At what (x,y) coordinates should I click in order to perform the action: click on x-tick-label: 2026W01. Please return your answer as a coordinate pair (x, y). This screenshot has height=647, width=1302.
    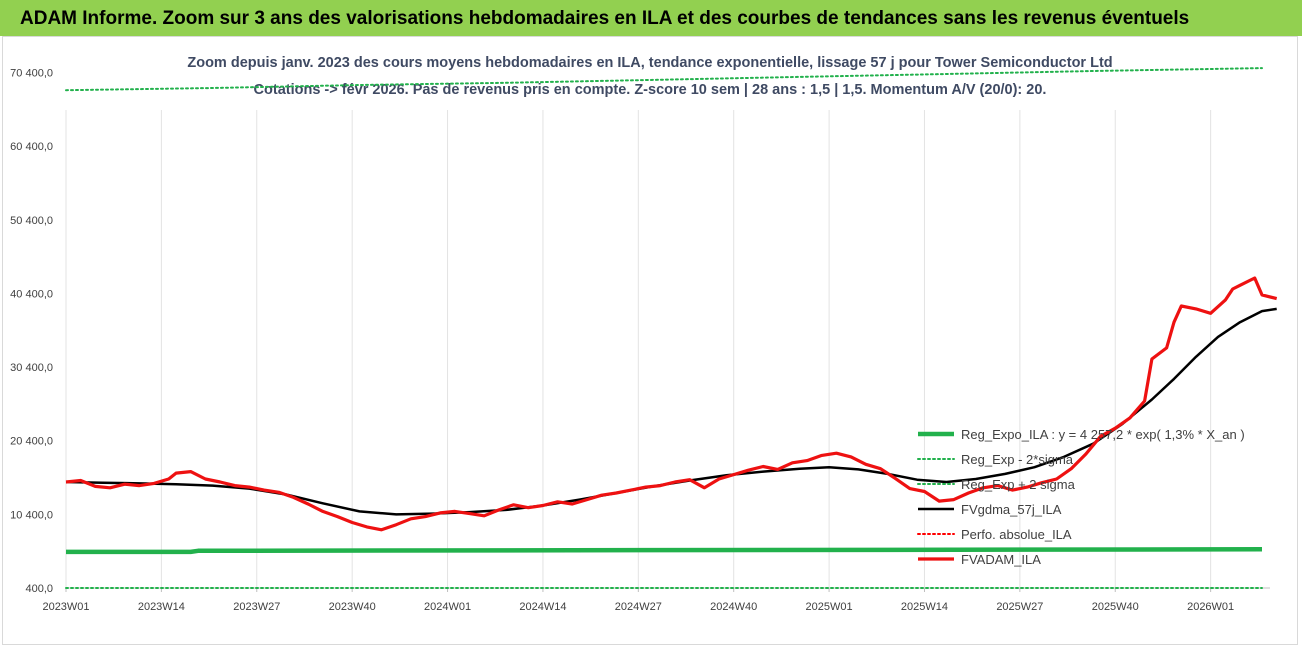
    Looking at the image, I should click on (1210, 607).